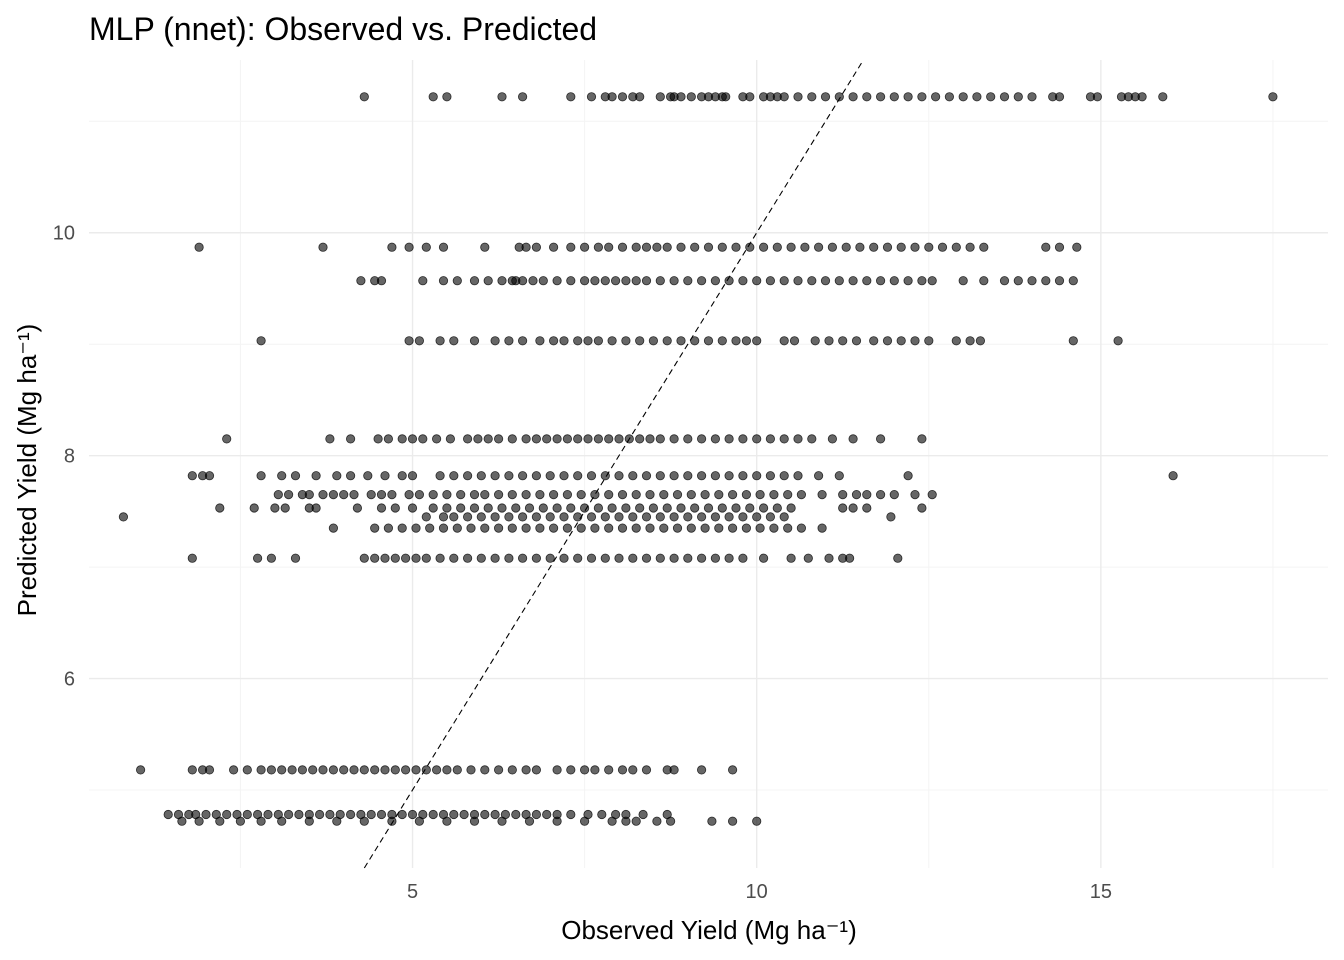  What do you see at coordinates (757, 892) in the screenshot?
I see `x-tick-label: 10` at bounding box center [757, 892].